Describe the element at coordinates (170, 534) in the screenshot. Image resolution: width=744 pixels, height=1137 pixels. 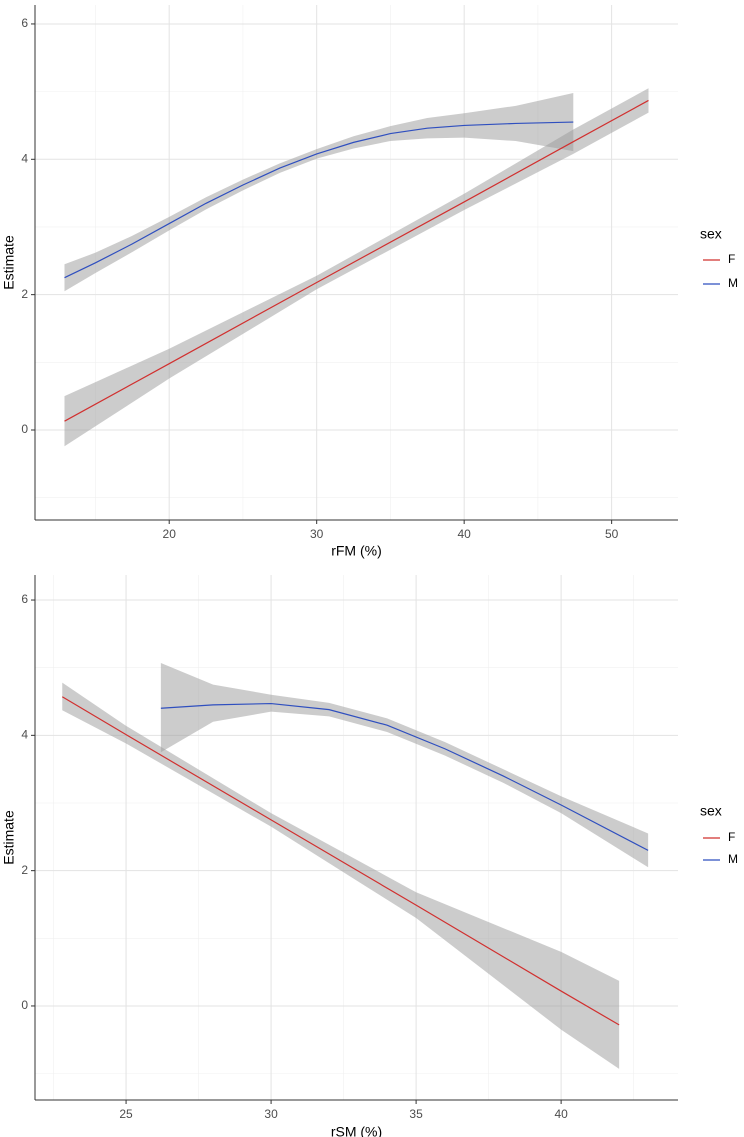
I see `x-tick-label: 20` at that location.